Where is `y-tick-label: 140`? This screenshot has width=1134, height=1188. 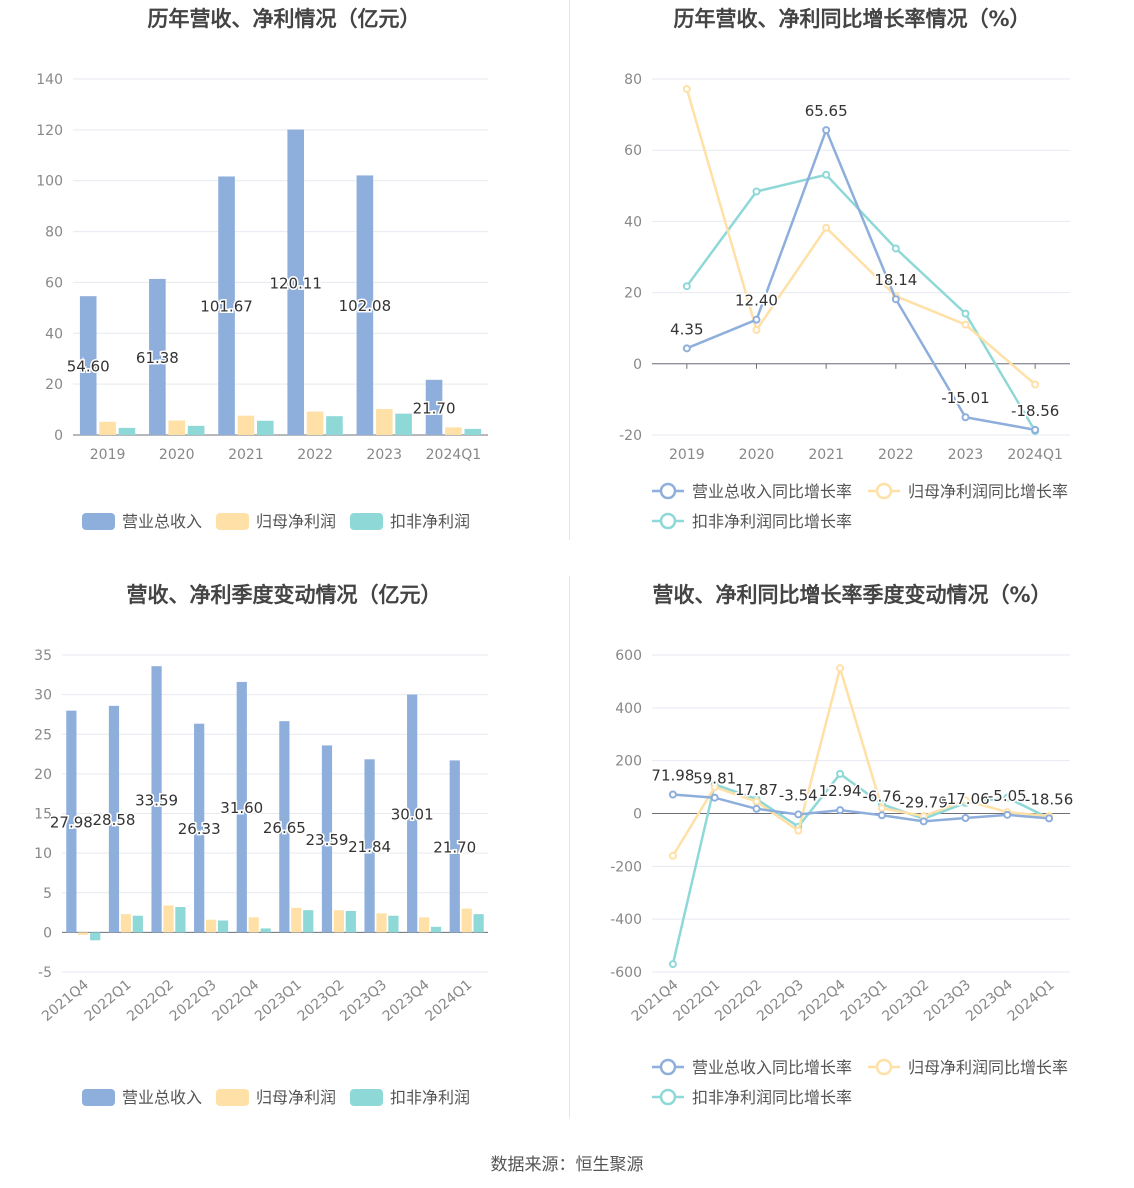 y-tick-label: 140 is located at coordinates (49, 80).